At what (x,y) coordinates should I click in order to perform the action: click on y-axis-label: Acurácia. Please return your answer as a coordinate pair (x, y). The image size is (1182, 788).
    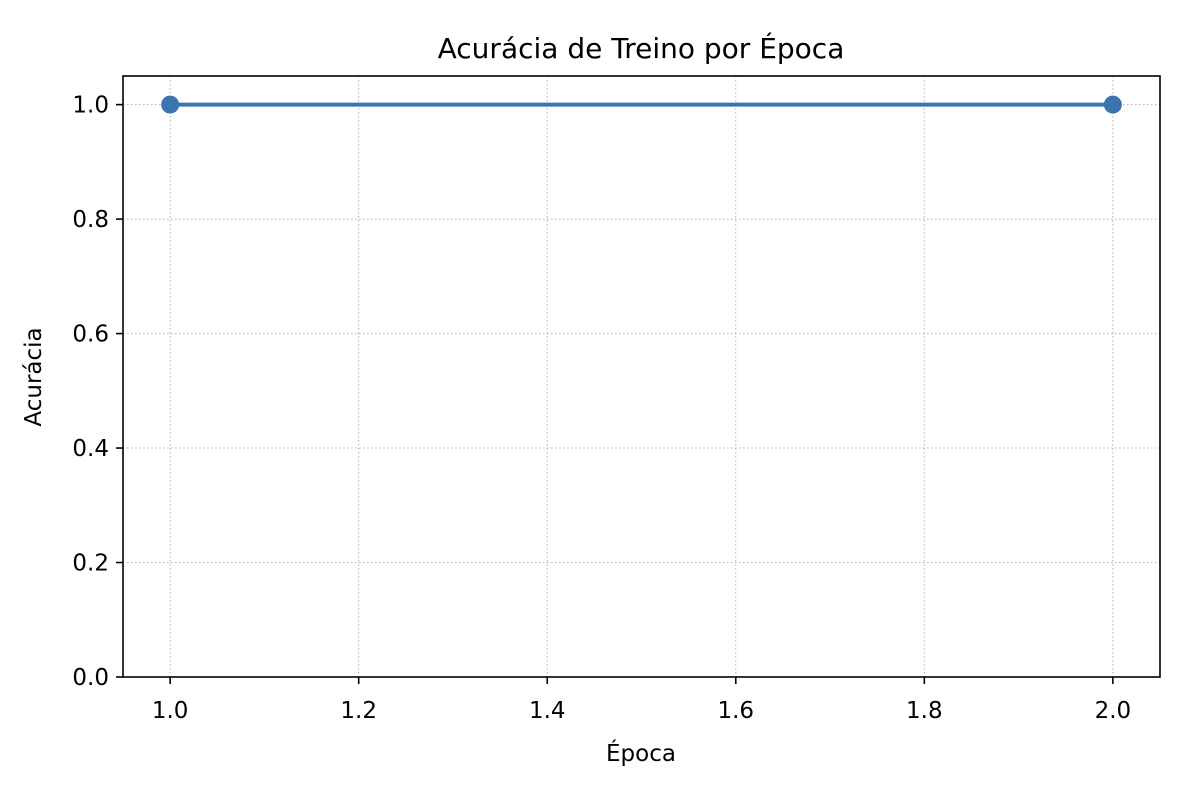
    Looking at the image, I should click on (34, 376).